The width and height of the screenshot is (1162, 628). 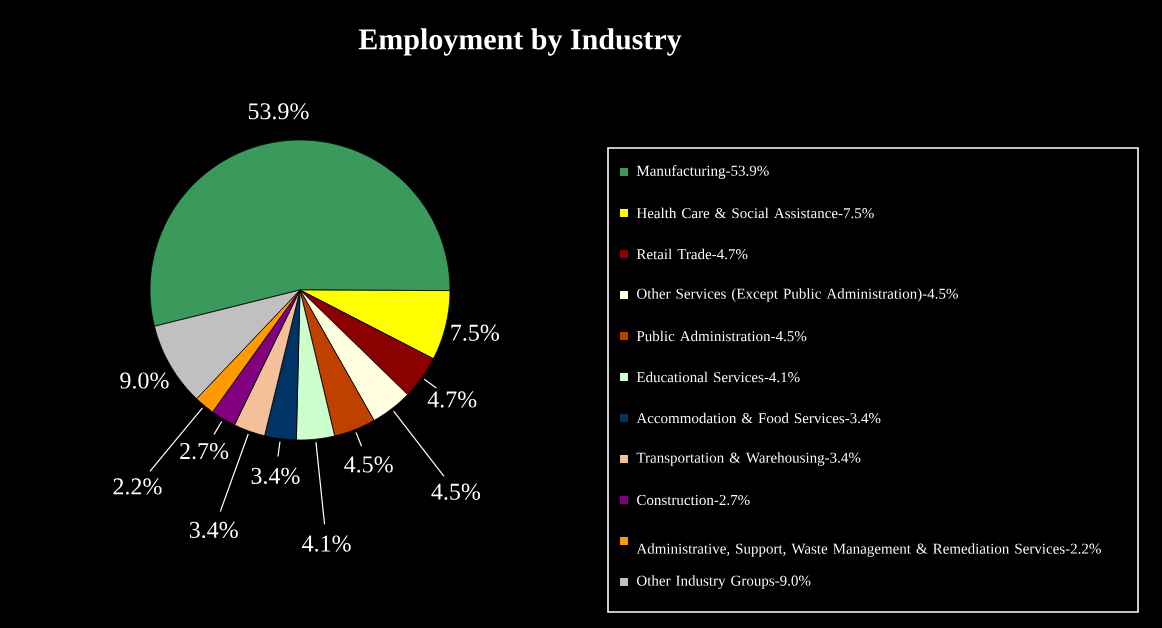 What do you see at coordinates (693, 500) in the screenshot?
I see `legend-label: Construction-2.7%` at bounding box center [693, 500].